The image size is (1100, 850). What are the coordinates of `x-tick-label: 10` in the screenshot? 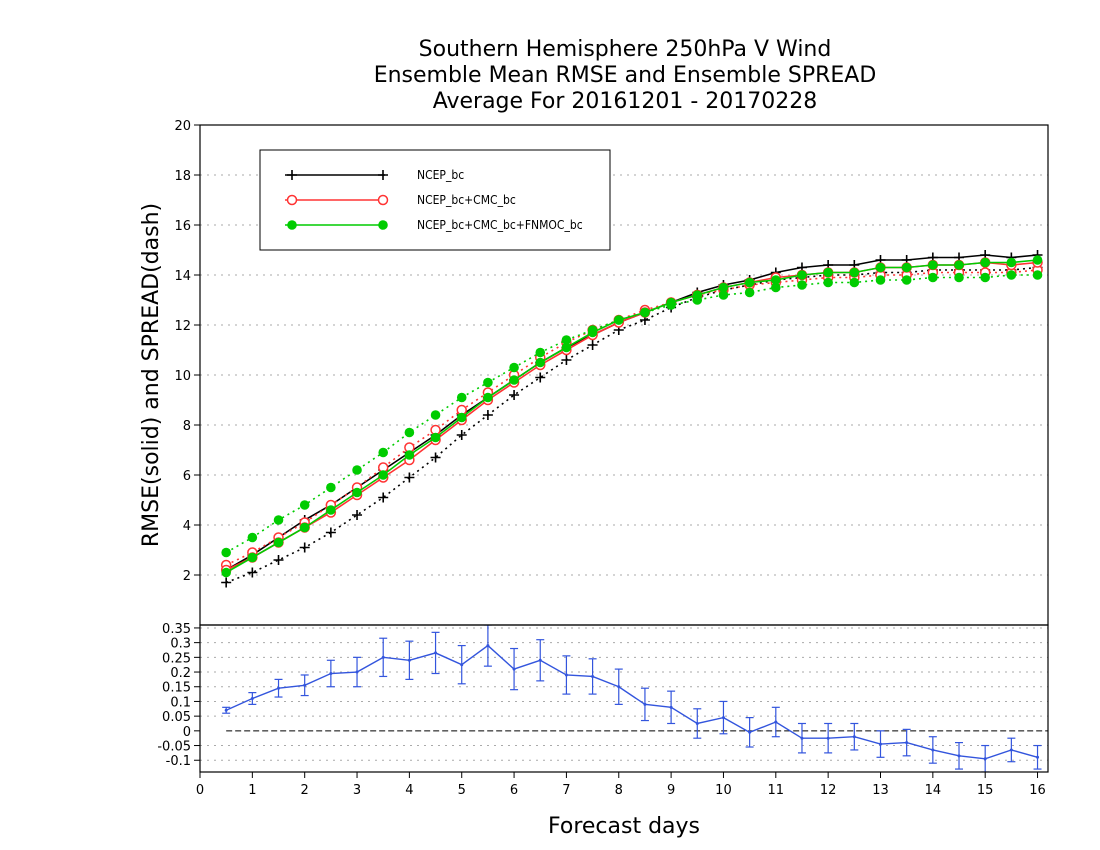 It's located at (723, 790).